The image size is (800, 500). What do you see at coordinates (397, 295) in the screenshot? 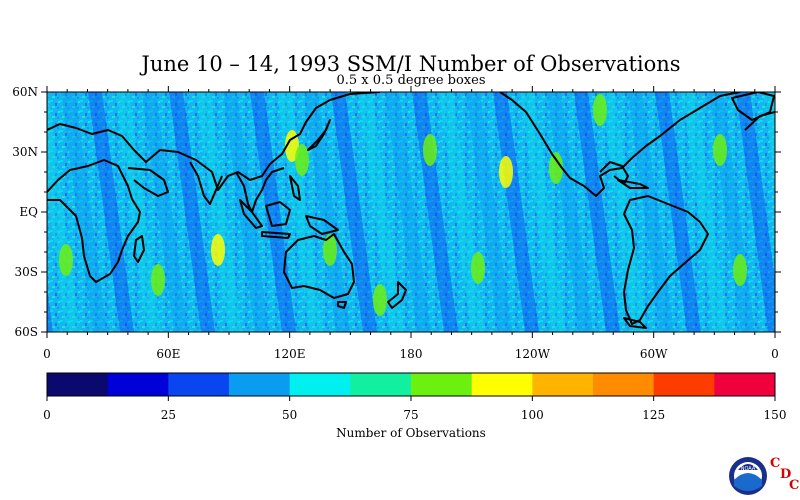
I see `coast-new-zealand` at bounding box center [397, 295].